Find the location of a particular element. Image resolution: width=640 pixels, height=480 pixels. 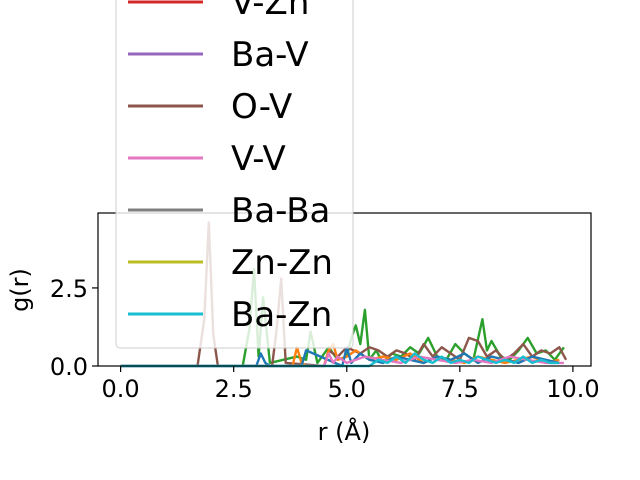

legend-label-6: Ba-Zn is located at coordinates (281, 315).